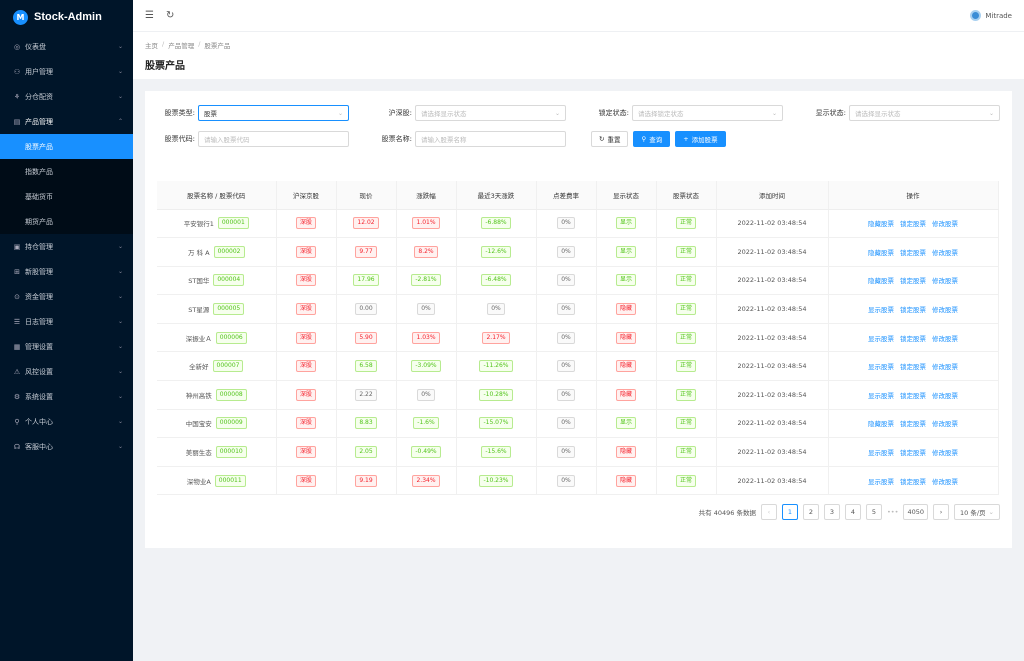  Describe the element at coordinates (66, 46) in the screenshot. I see `sidebar-item: ◎ 仪表盘 ⌄` at that location.